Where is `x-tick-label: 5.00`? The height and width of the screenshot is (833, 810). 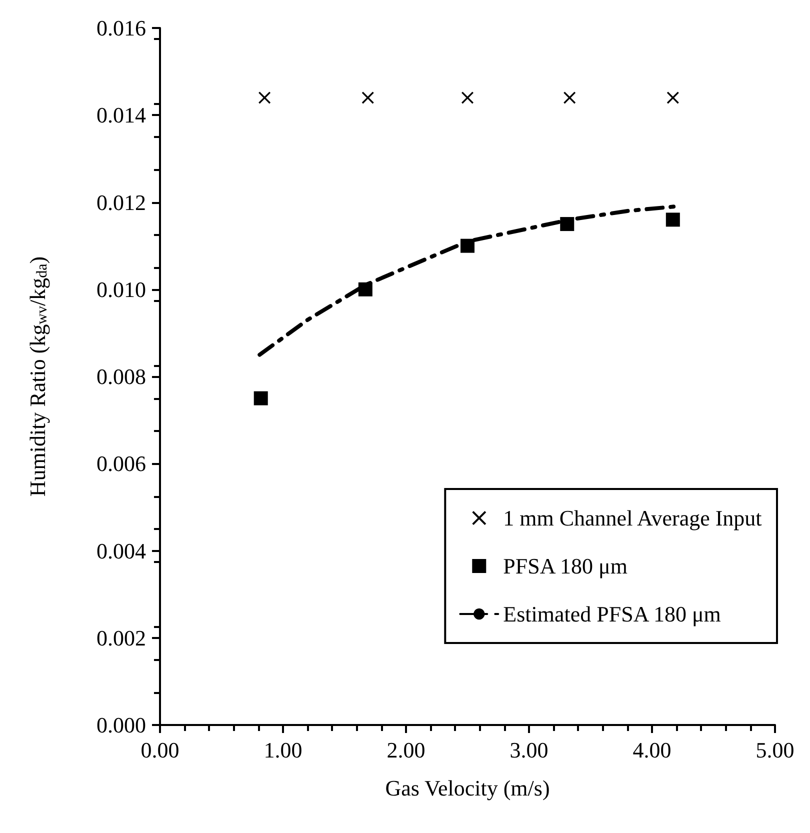 x-tick-label: 5.00 is located at coordinates (775, 750).